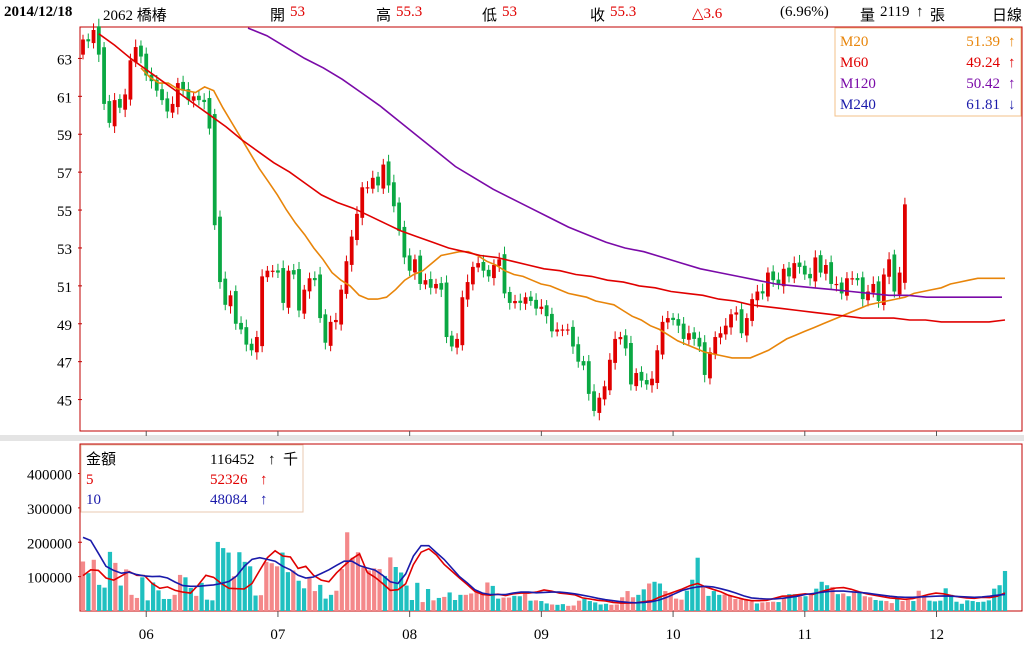  Describe the element at coordinates (541, 433) in the screenshot. I see `price-x-ticks` at that location.